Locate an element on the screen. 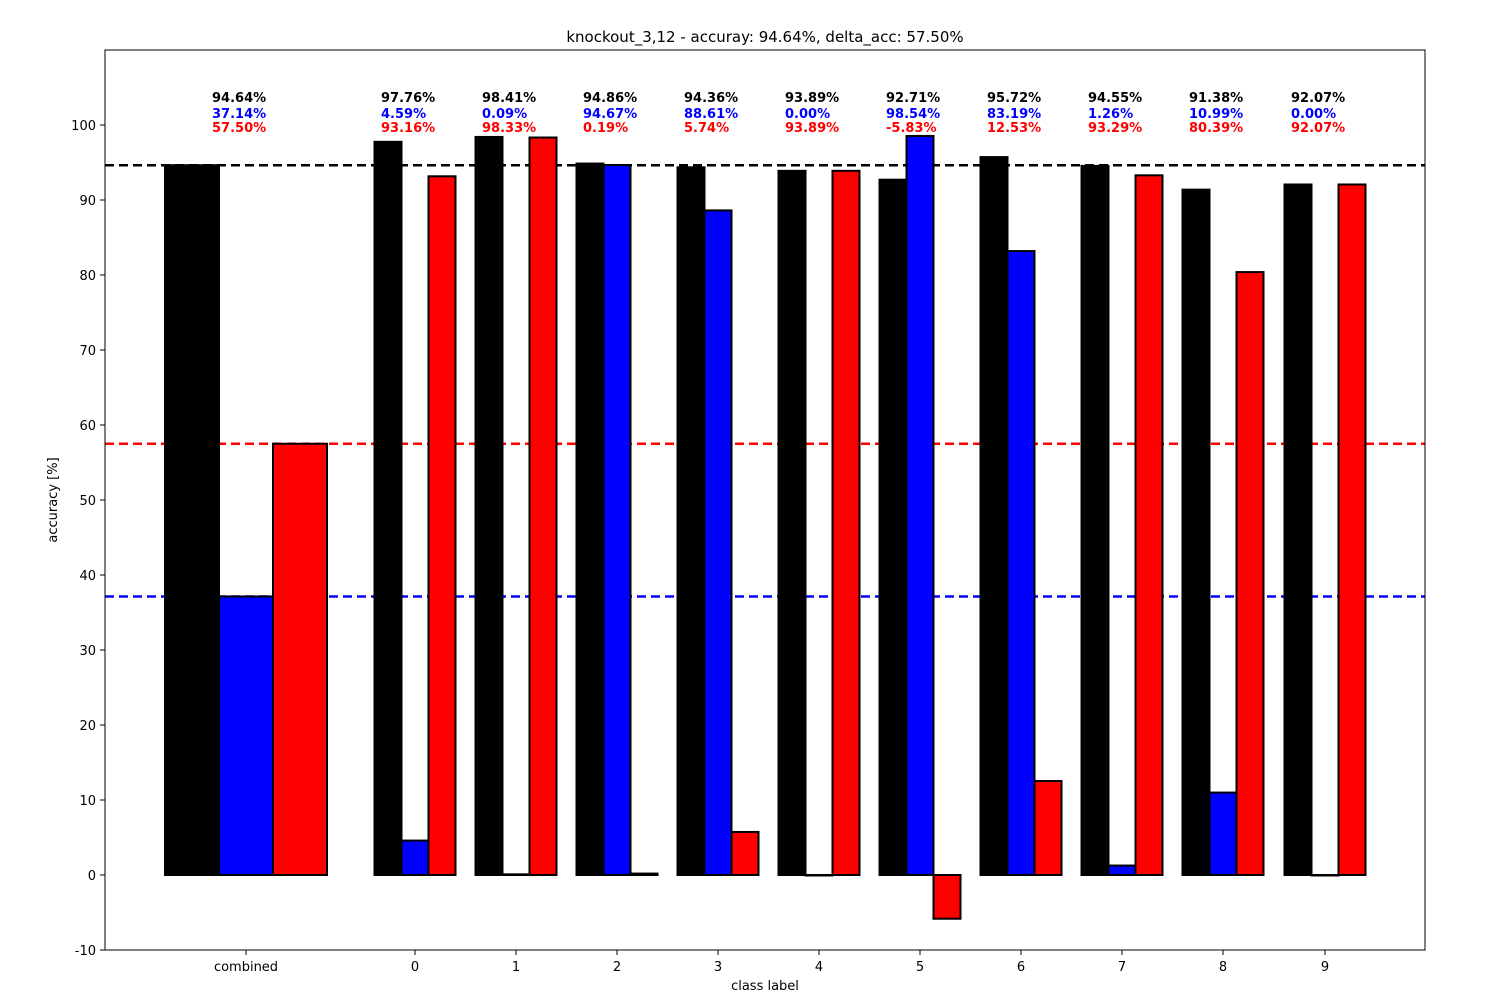 This screenshot has width=1500, height=1000. y-tick-label: 10 is located at coordinates (87, 801).